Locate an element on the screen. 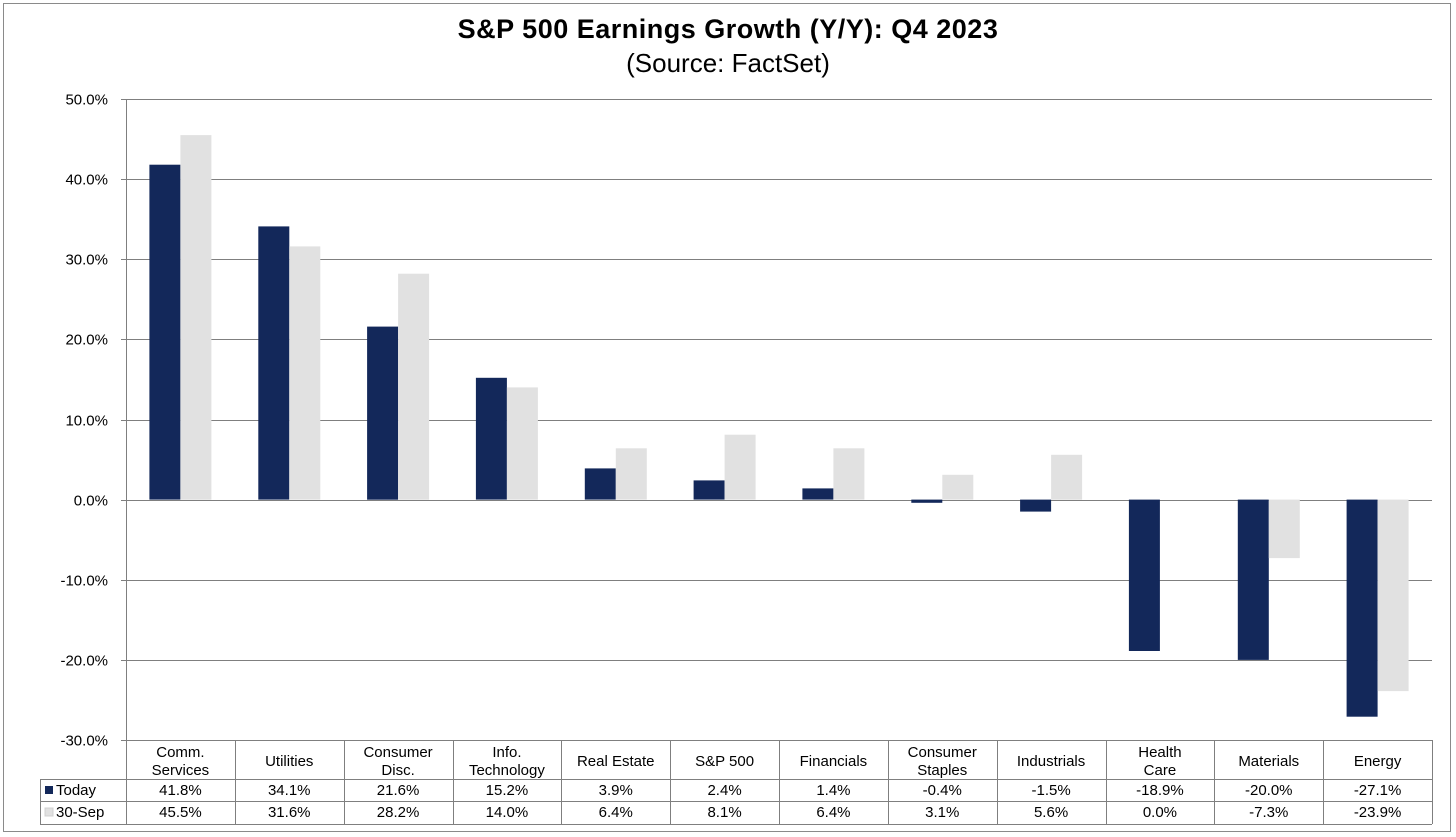 This screenshot has height=837, width=1456. data-label: 2.4% is located at coordinates (724, 790).